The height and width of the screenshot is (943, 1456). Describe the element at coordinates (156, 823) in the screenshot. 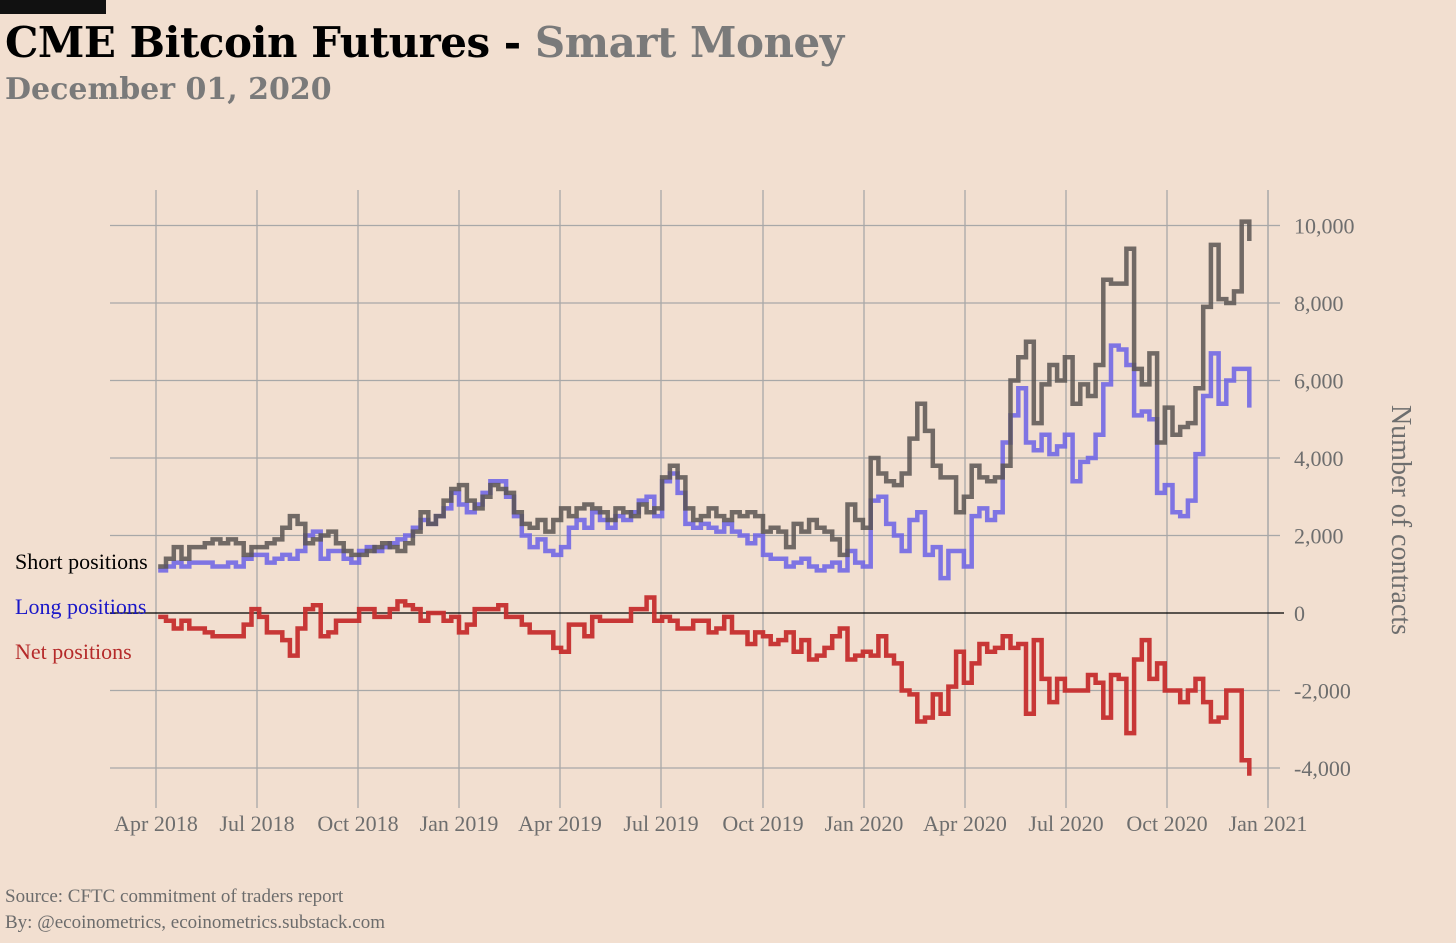

I see `x-tick-label: Apr 2018` at that location.